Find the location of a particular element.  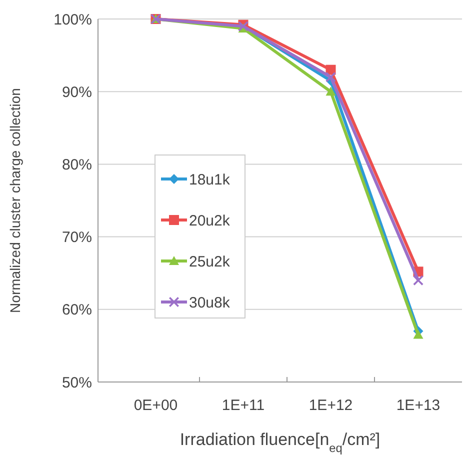

x-tick-label: 0E+00 is located at coordinates (156, 405).